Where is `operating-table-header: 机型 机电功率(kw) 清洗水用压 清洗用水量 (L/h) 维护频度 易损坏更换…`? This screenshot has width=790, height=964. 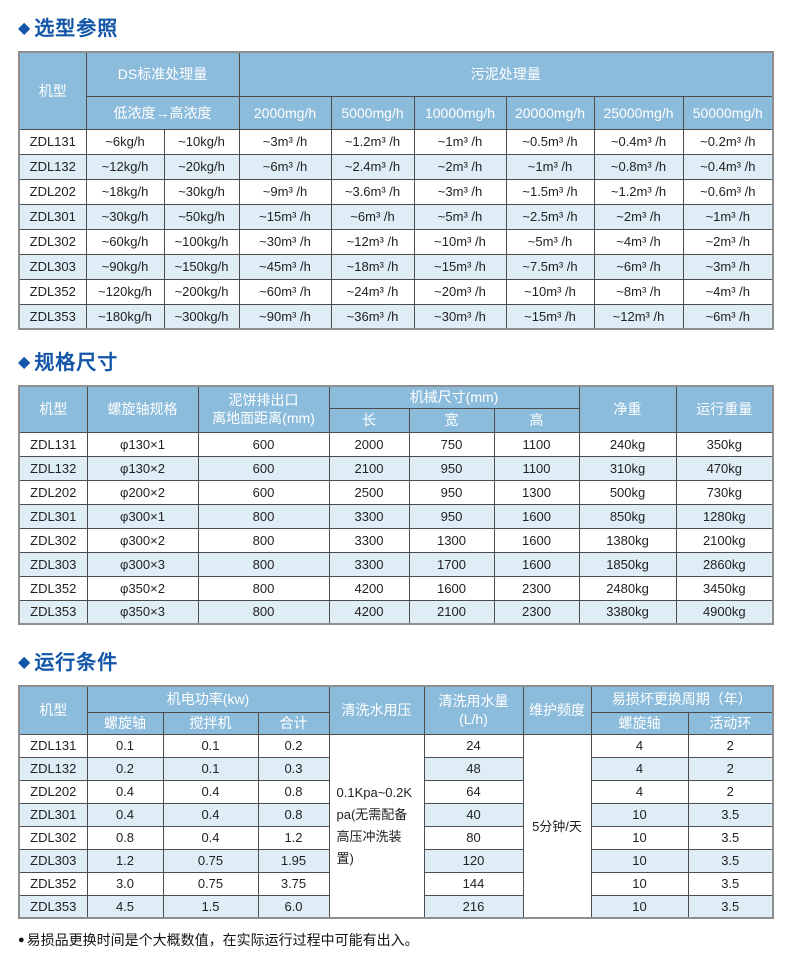 operating-table-header: 机型 机电功率(kw) 清洗水用压 清洗用水量 (L/h) 维护频度 易损坏更换… is located at coordinates (396, 710).